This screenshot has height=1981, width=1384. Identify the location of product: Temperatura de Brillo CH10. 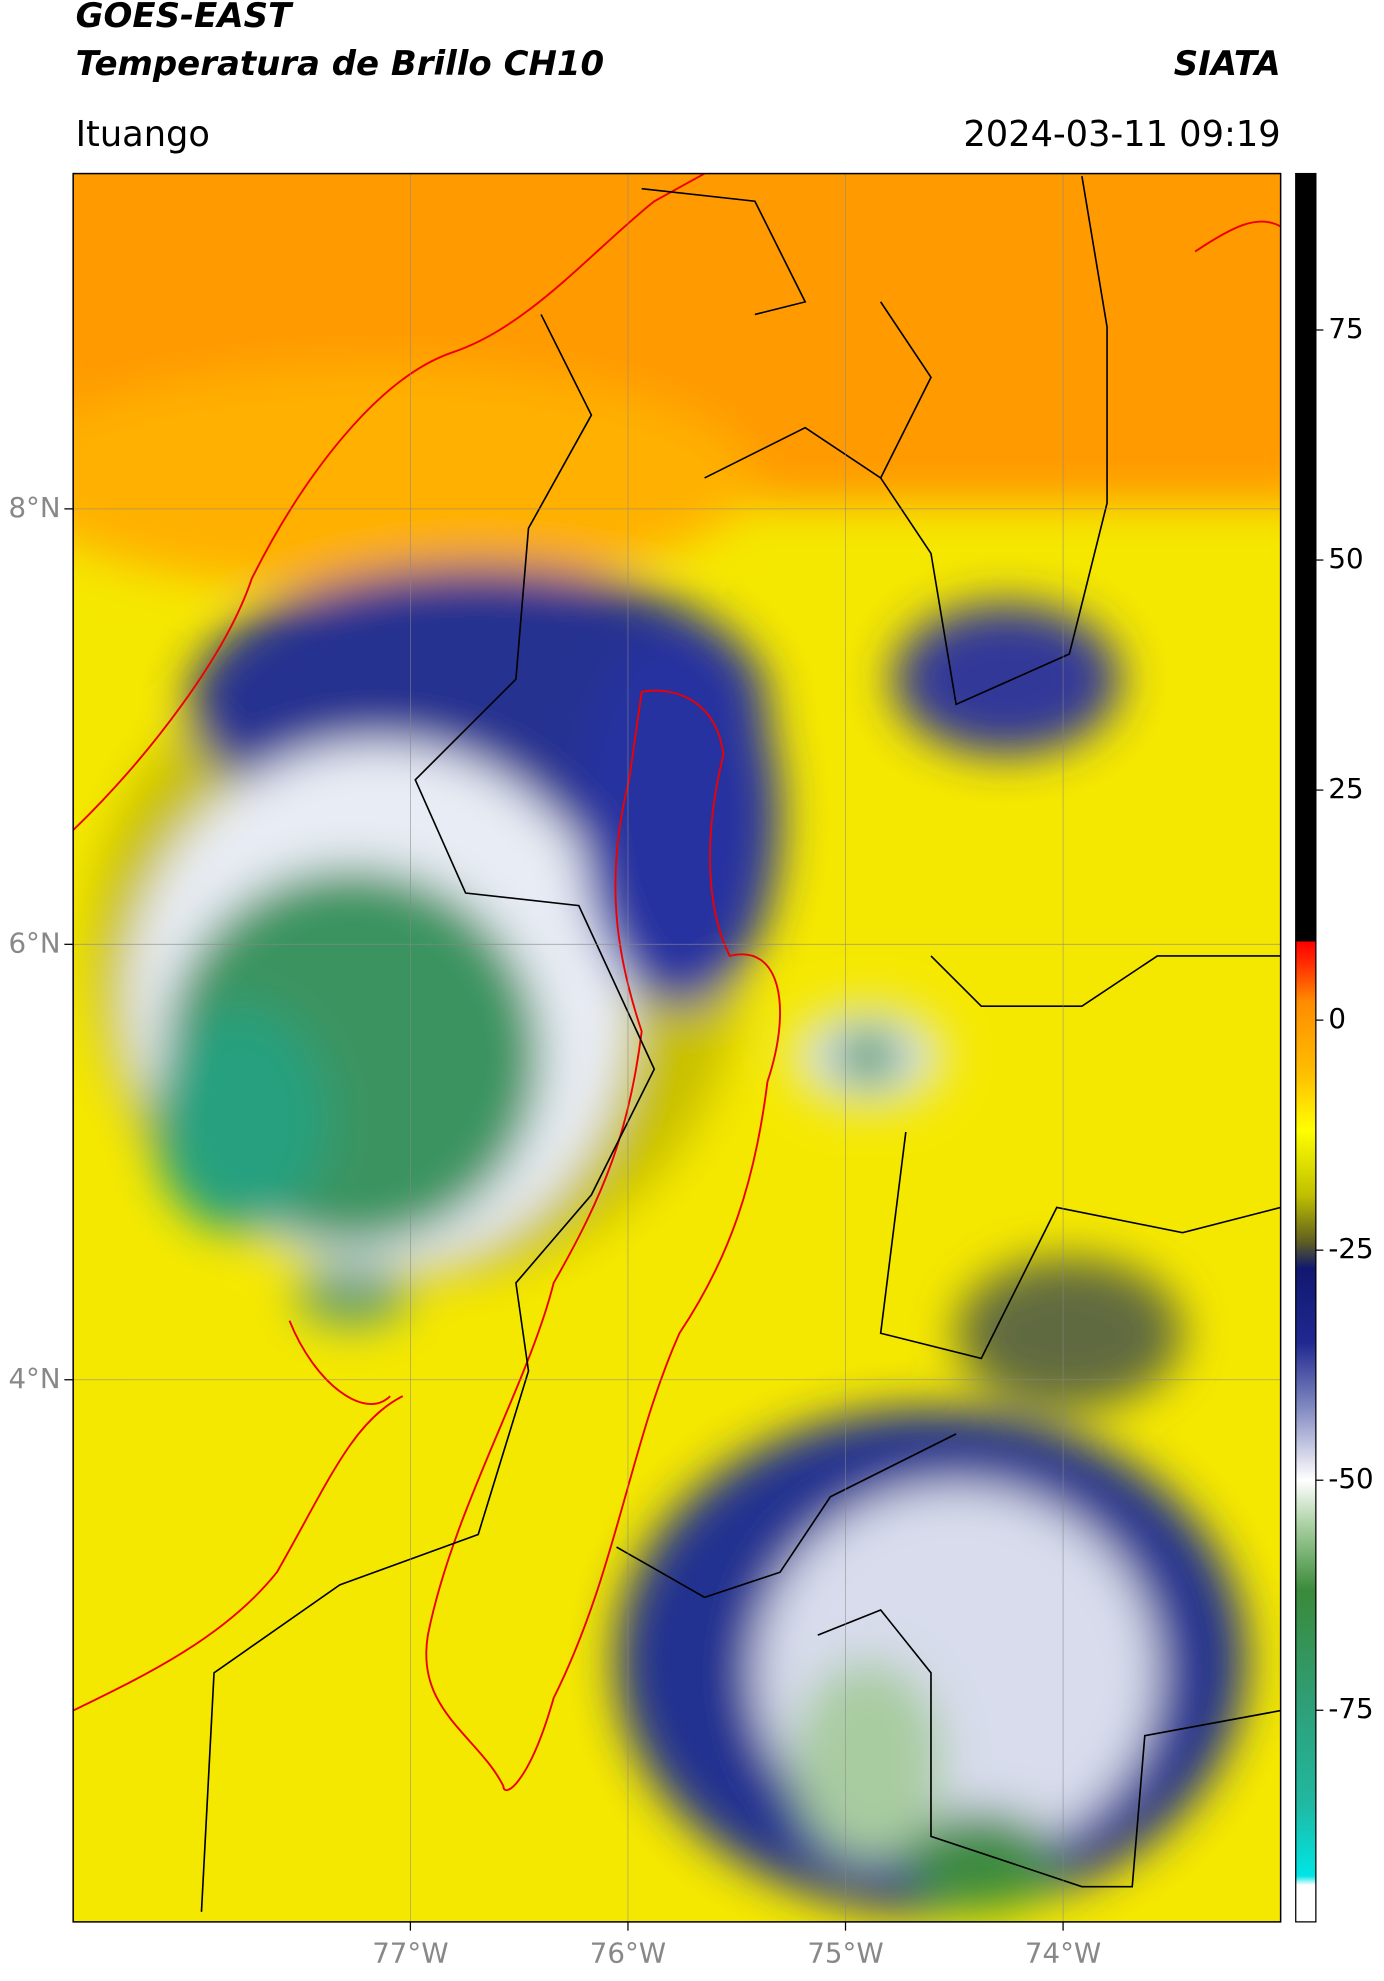
(340, 64).